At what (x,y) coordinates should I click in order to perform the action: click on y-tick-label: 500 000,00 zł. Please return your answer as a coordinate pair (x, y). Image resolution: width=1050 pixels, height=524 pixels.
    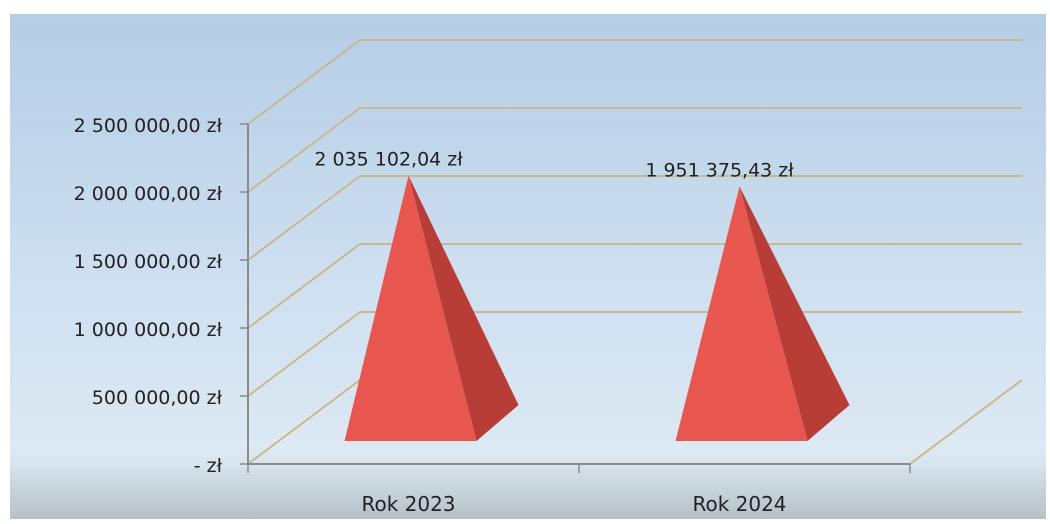
    Looking at the image, I should click on (157, 398).